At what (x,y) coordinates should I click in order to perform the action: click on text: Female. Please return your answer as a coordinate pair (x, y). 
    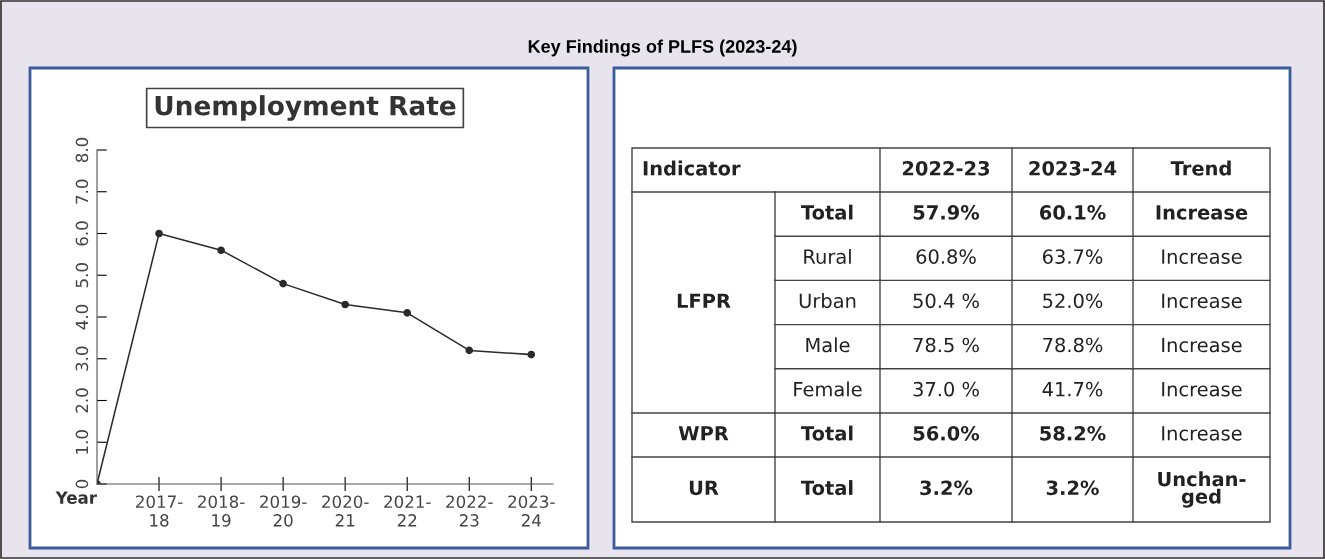
    Looking at the image, I should click on (828, 389).